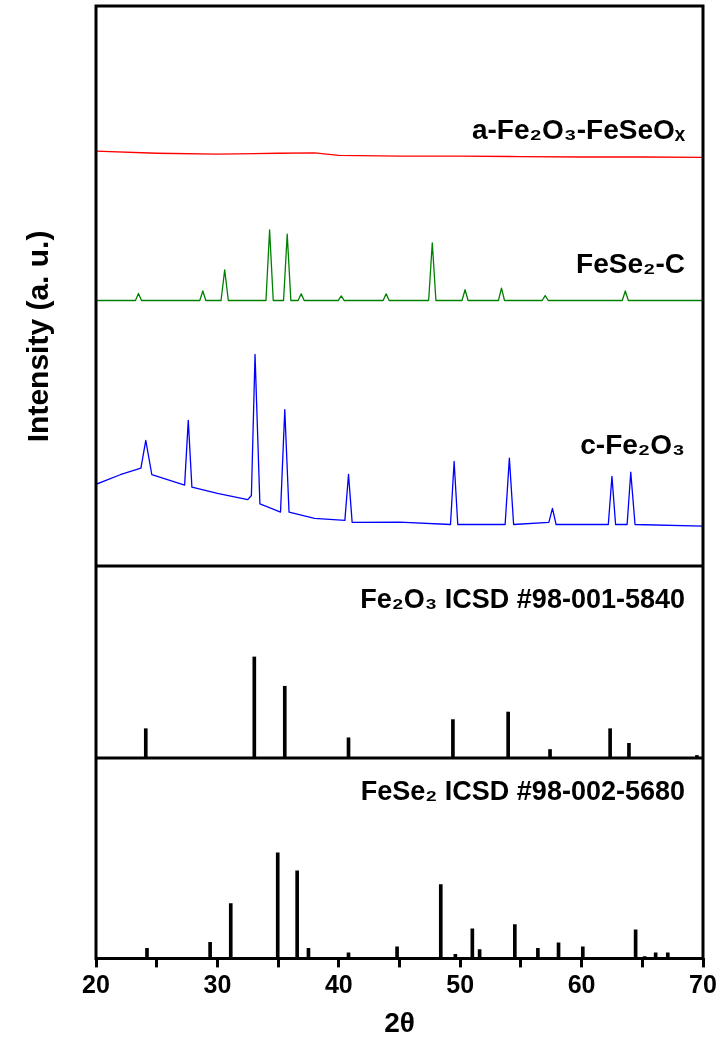 The width and height of the screenshot is (727, 1057). Describe the element at coordinates (217, 984) in the screenshot. I see `x-tick-label: 30` at that location.